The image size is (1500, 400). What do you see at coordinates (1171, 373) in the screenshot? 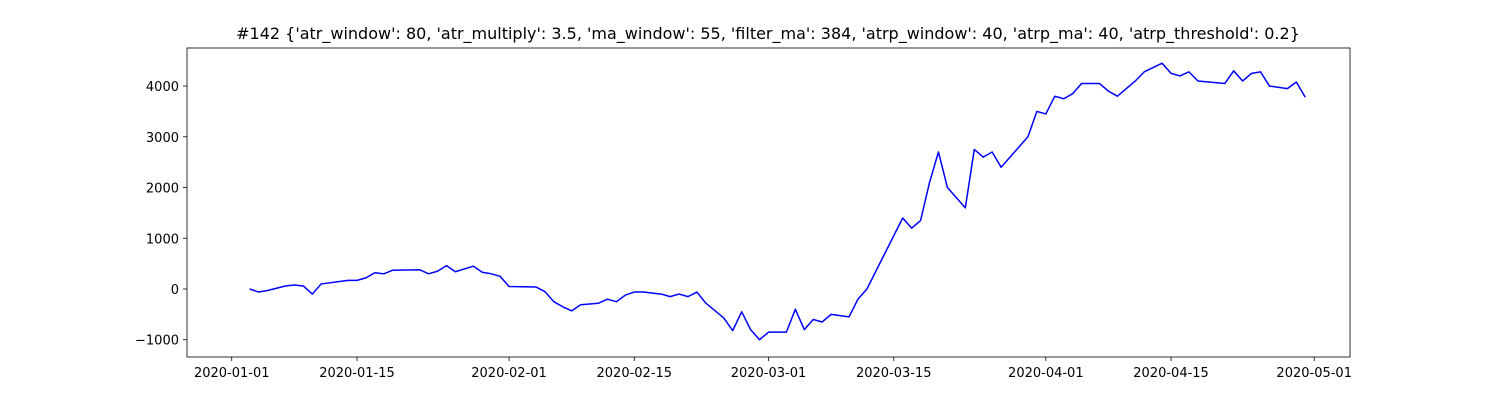
I see `x-tick-label: 2020-04-15` at bounding box center [1171, 373].